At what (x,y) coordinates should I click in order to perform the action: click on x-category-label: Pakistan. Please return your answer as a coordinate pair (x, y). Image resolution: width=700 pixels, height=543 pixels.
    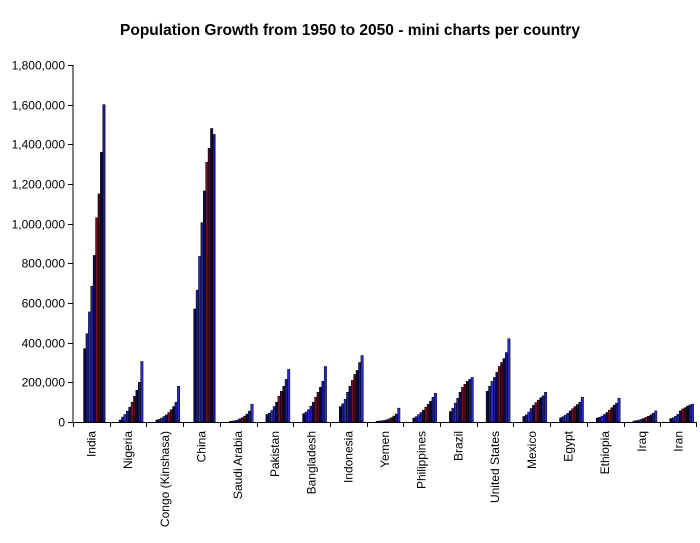
    Looking at the image, I should click on (275, 454).